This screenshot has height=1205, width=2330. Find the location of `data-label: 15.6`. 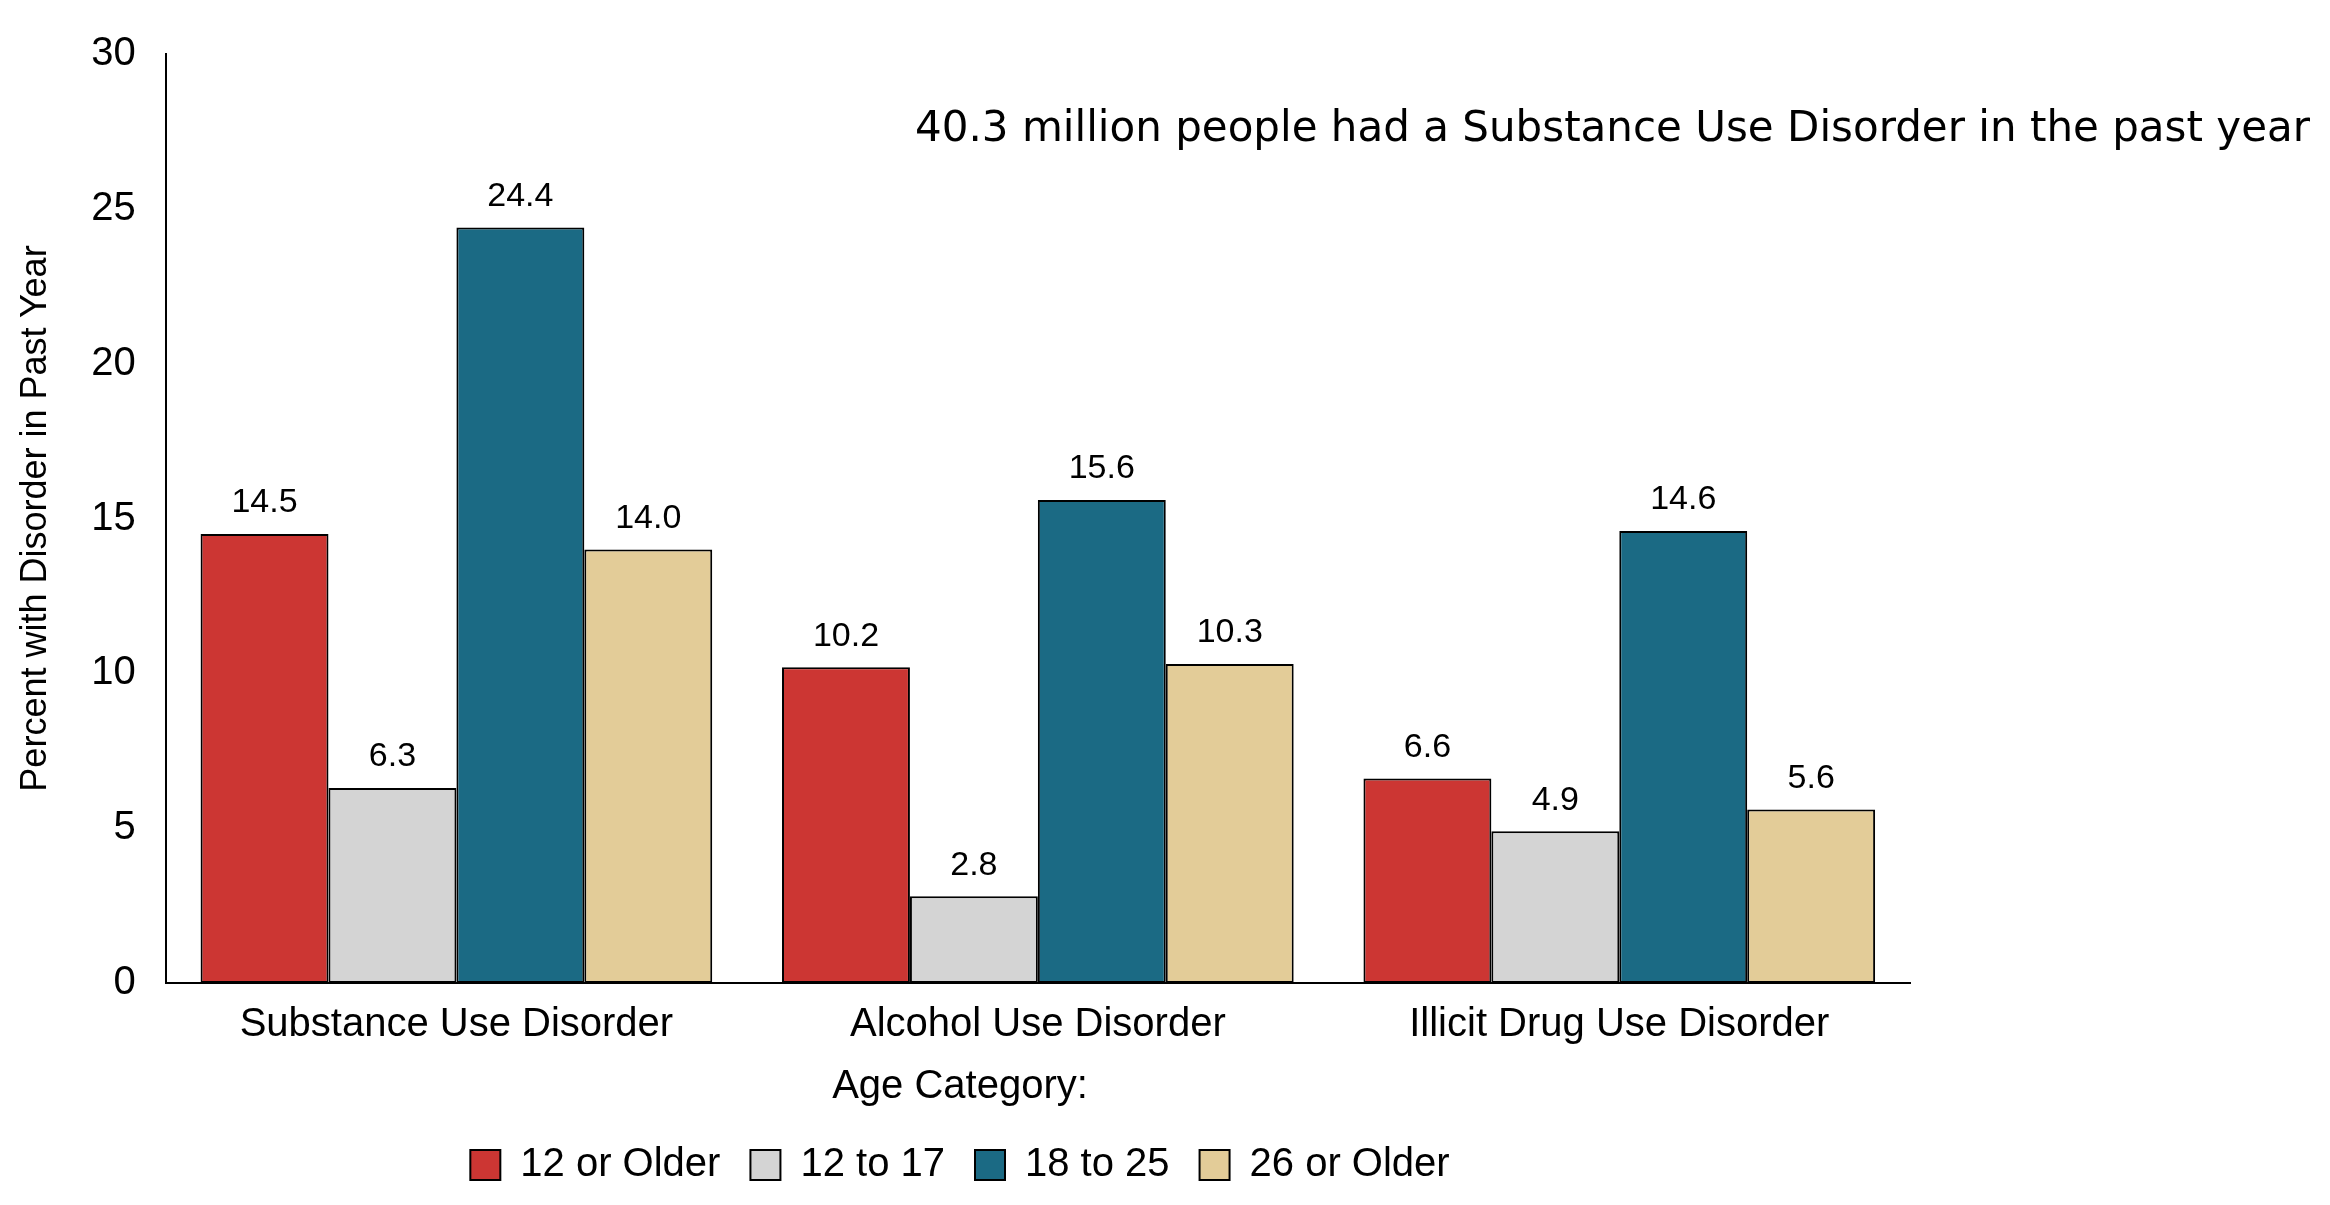

data-label: 15.6 is located at coordinates (1101, 466).